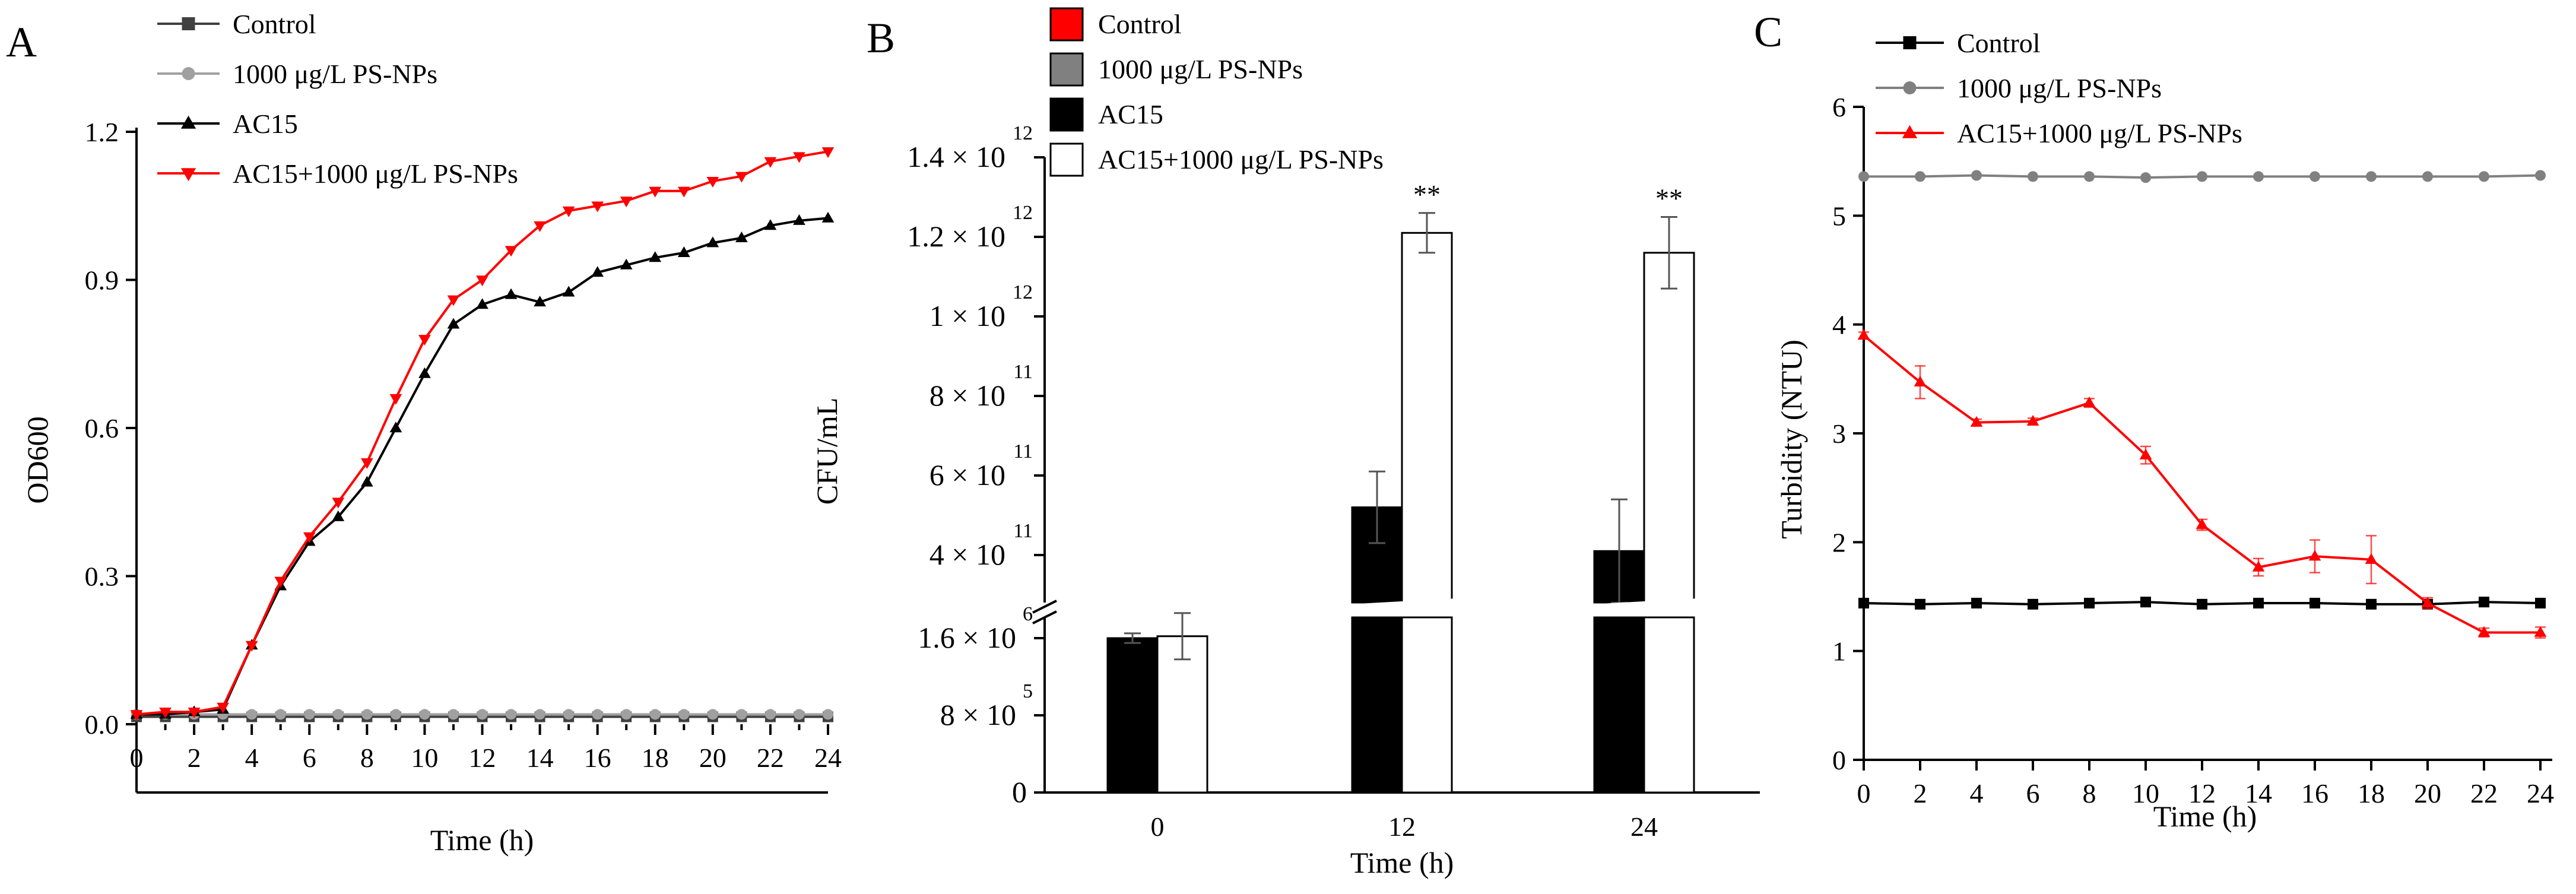 The height and width of the screenshot is (894, 2576). Describe the element at coordinates (956, 236) in the screenshot. I see `panel-b-y-tick-upper-4-label: 1.2 × 10` at that location.